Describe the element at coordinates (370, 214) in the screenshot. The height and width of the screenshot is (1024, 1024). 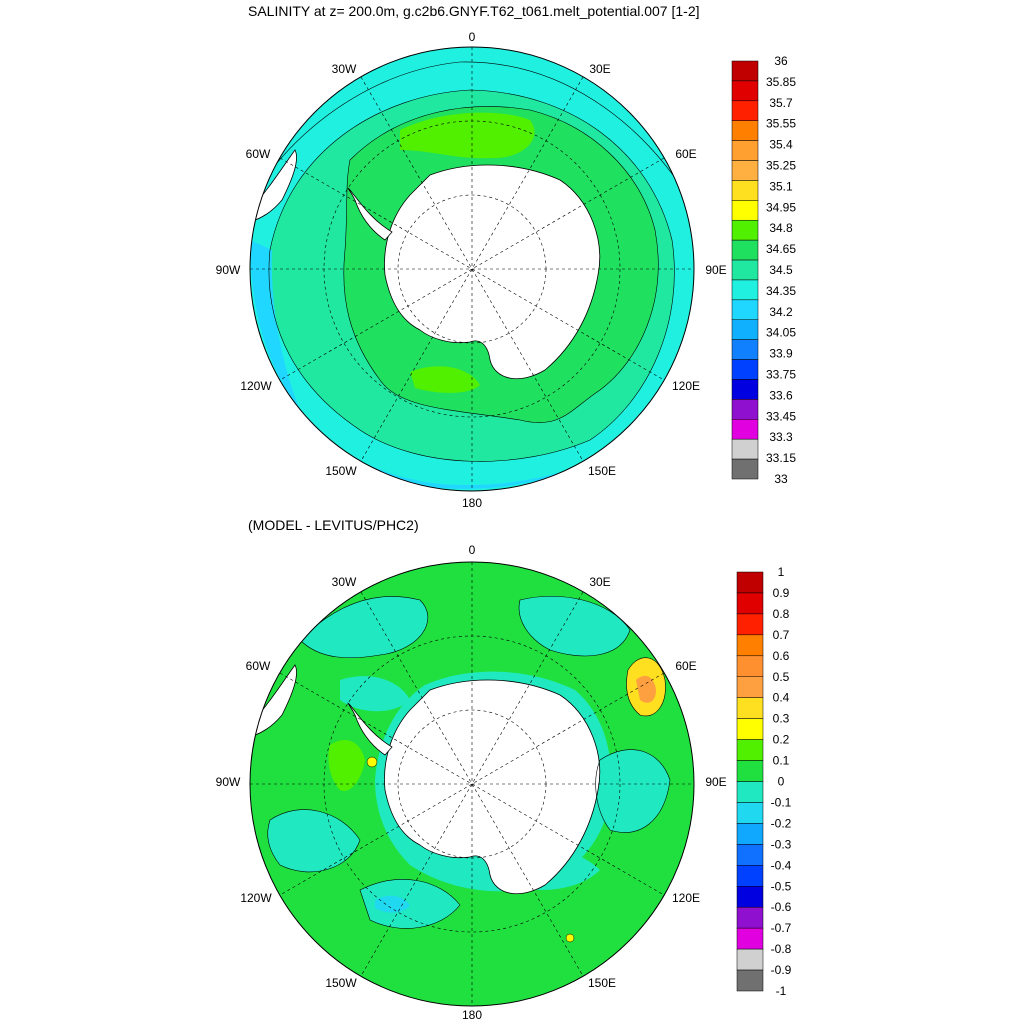
I see `top-peninsula` at that location.